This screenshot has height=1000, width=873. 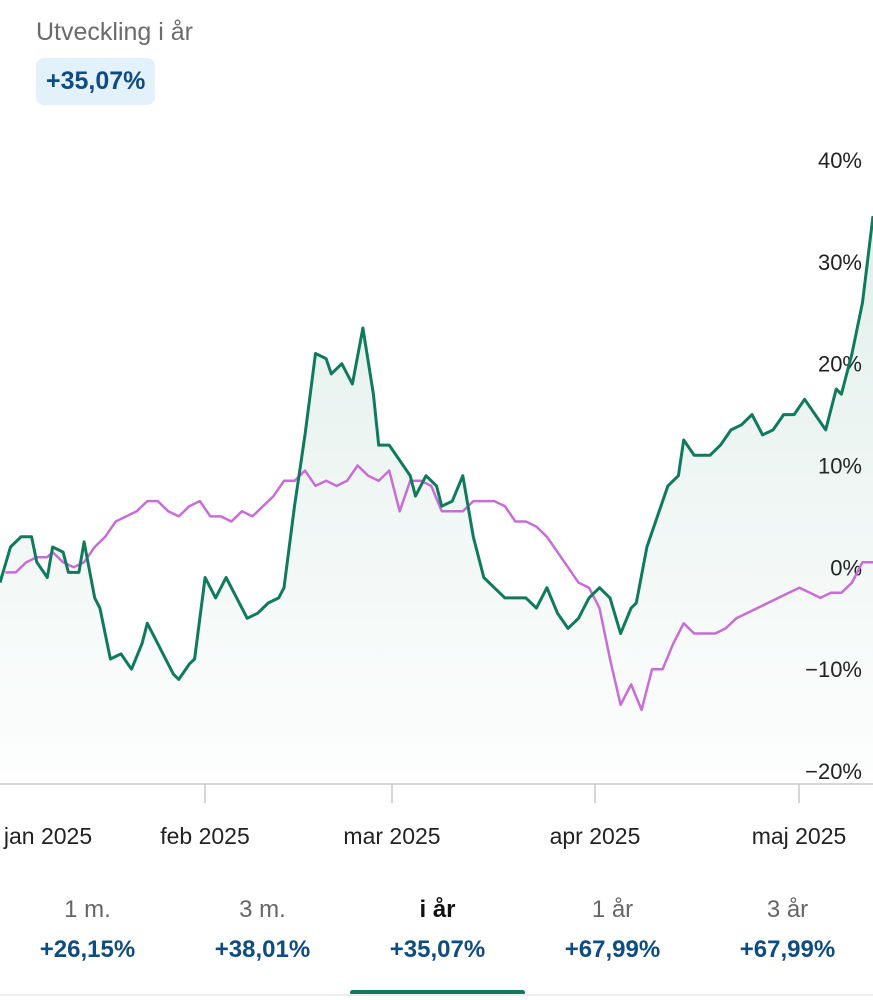 I want to click on chart-header-title: Utveckling i år, so click(x=114, y=32).